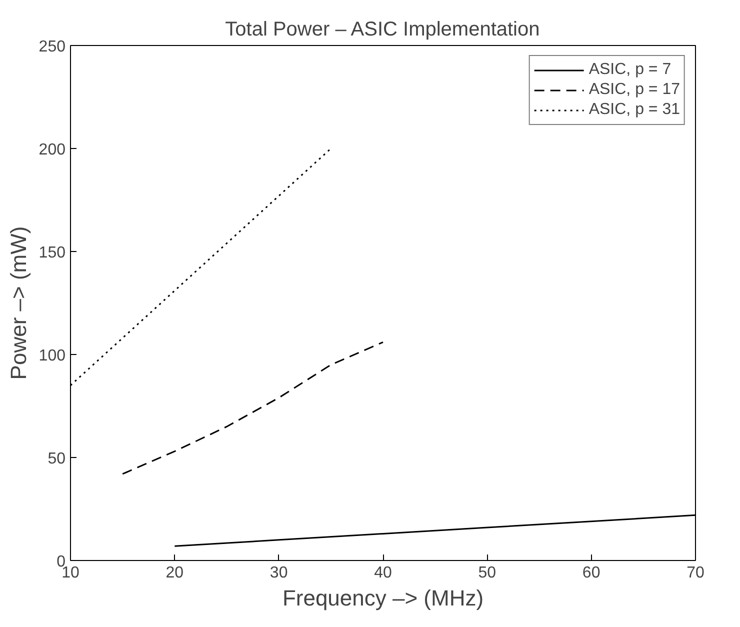 The image size is (740, 627). Describe the element at coordinates (487, 573) in the screenshot. I see `x-tick-label: 50` at that location.